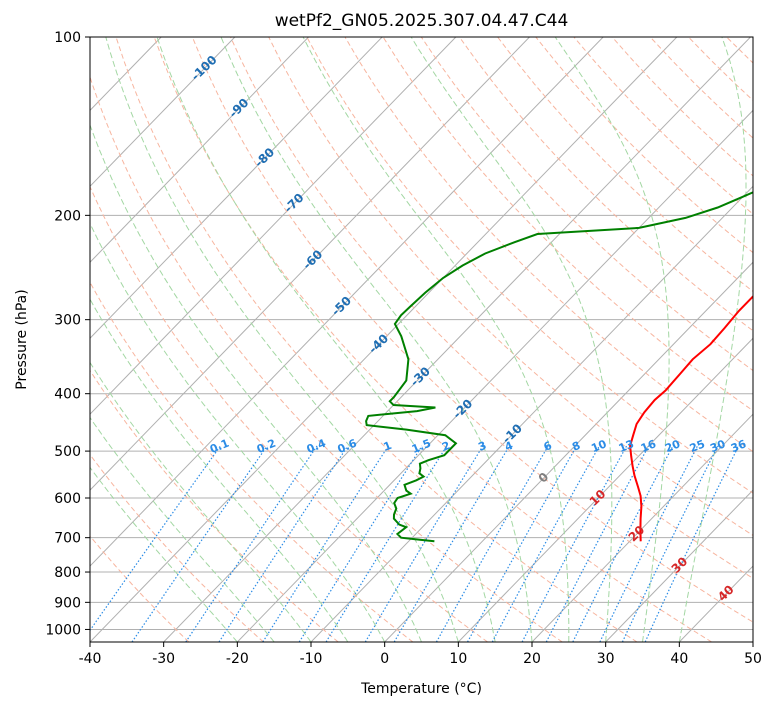  What do you see at coordinates (738, 446) in the screenshot?
I see `mixing-ratio-label: 36` at bounding box center [738, 446].